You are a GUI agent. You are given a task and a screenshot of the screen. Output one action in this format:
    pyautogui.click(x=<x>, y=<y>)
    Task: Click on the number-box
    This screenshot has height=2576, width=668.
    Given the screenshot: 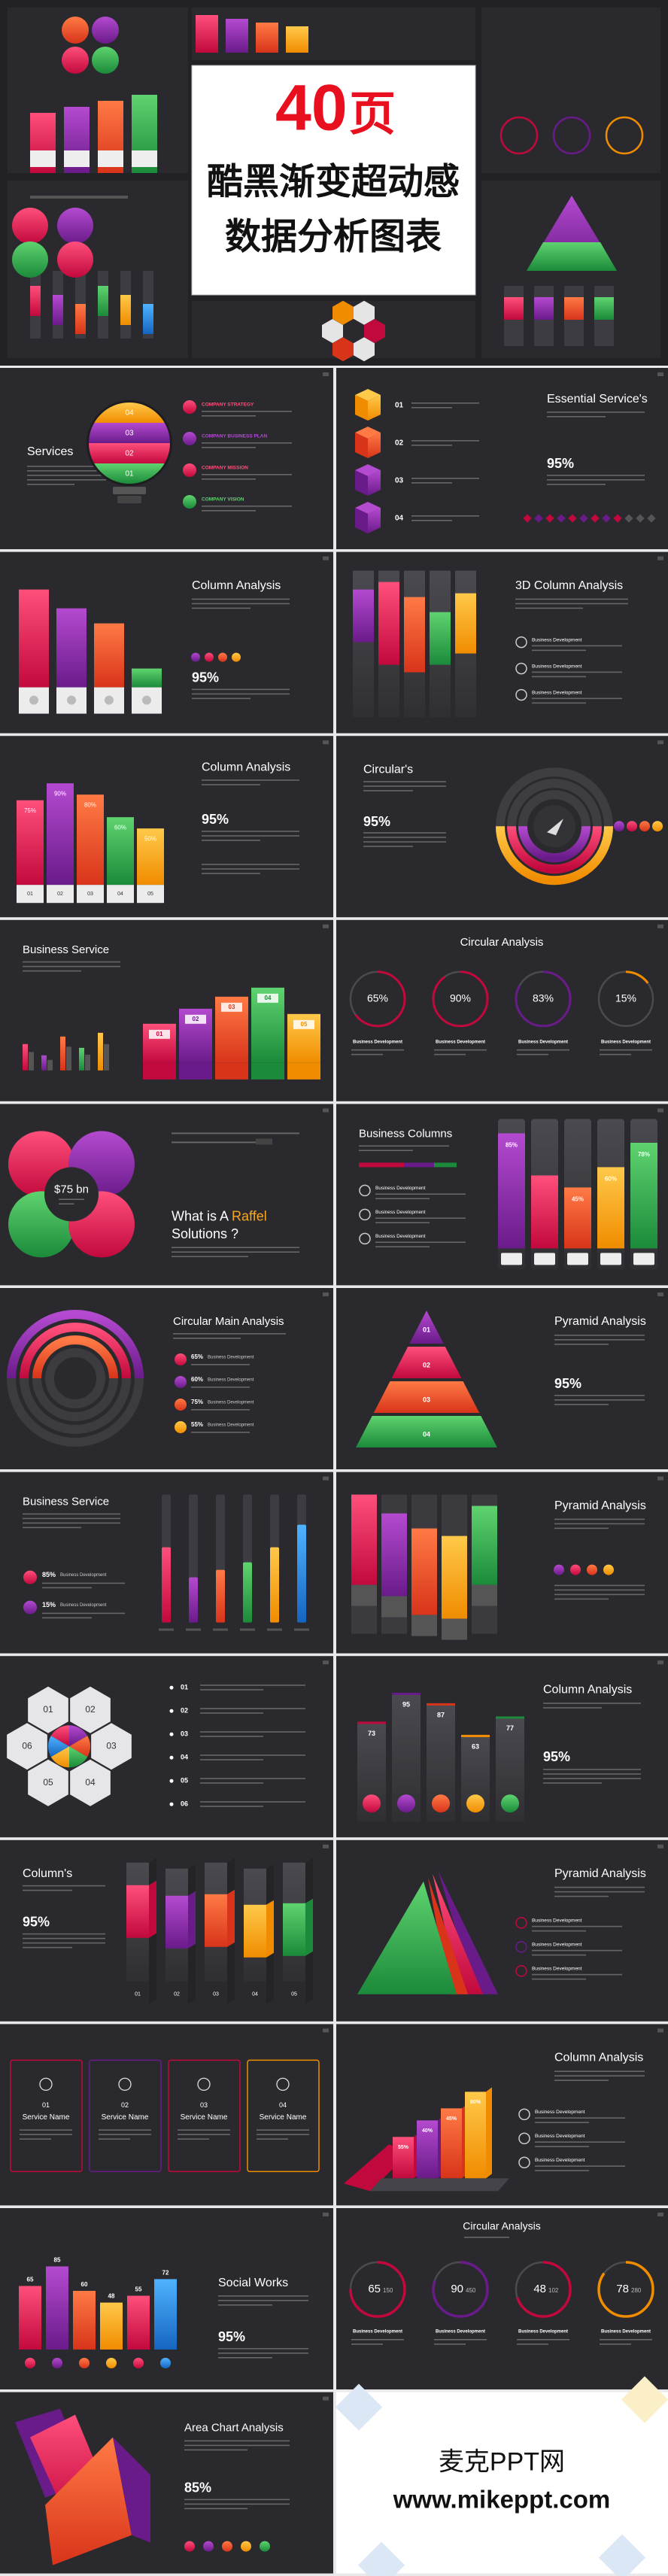 What is the action you would take?
    pyautogui.click(x=232, y=1007)
    